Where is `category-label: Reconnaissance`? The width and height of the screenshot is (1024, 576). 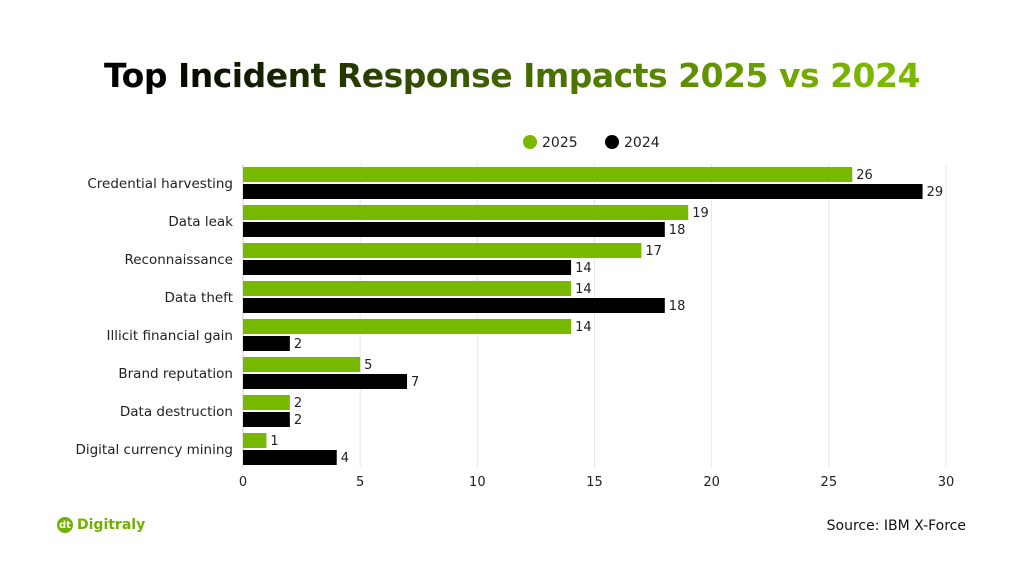
category-label: Reconnaissance is located at coordinates (178, 260).